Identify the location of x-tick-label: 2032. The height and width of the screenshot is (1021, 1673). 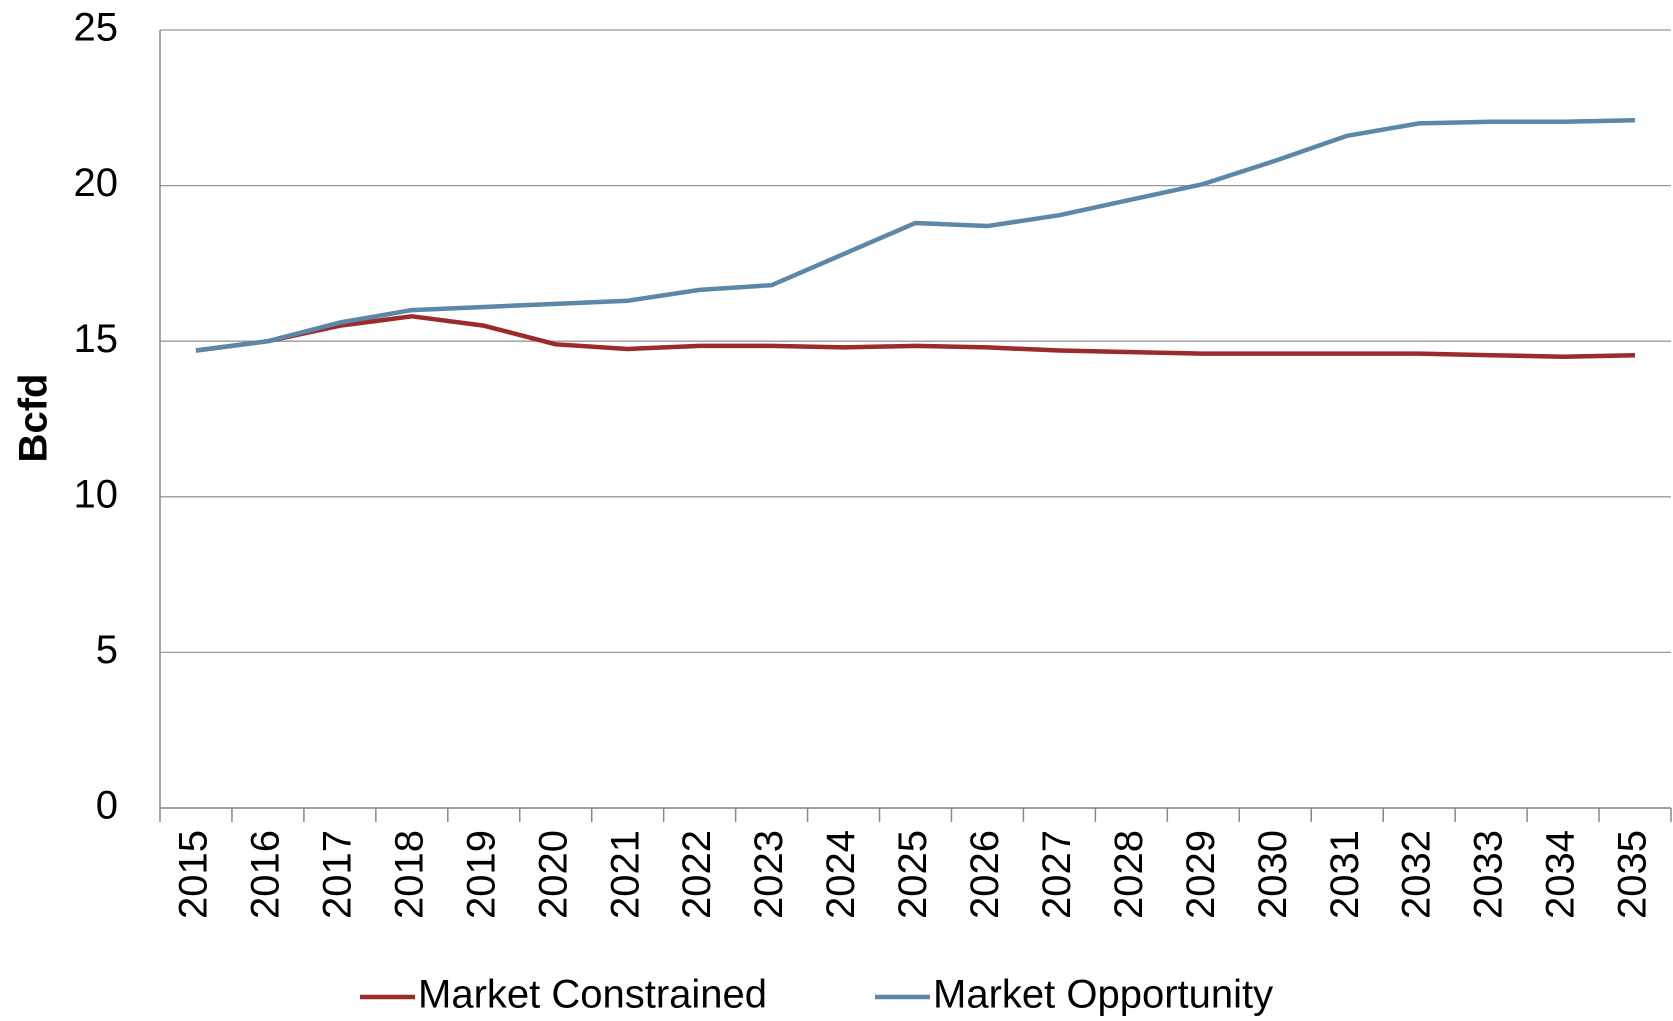
(1417, 874).